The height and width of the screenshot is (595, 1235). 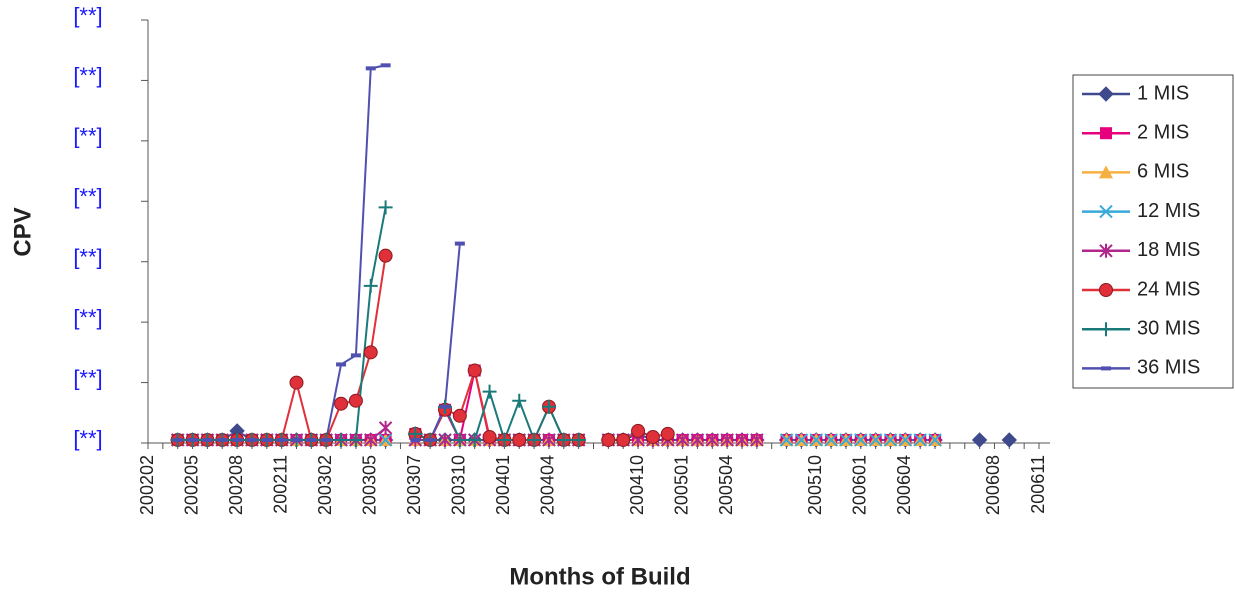 What do you see at coordinates (1168, 250) in the screenshot?
I see `legend-label: 18 MIS` at bounding box center [1168, 250].